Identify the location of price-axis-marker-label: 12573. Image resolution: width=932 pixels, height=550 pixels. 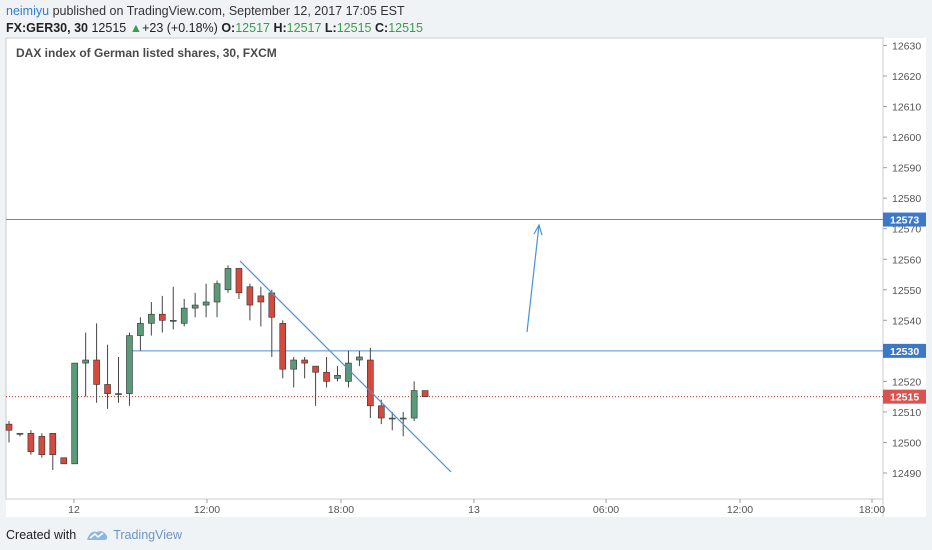
(904, 221).